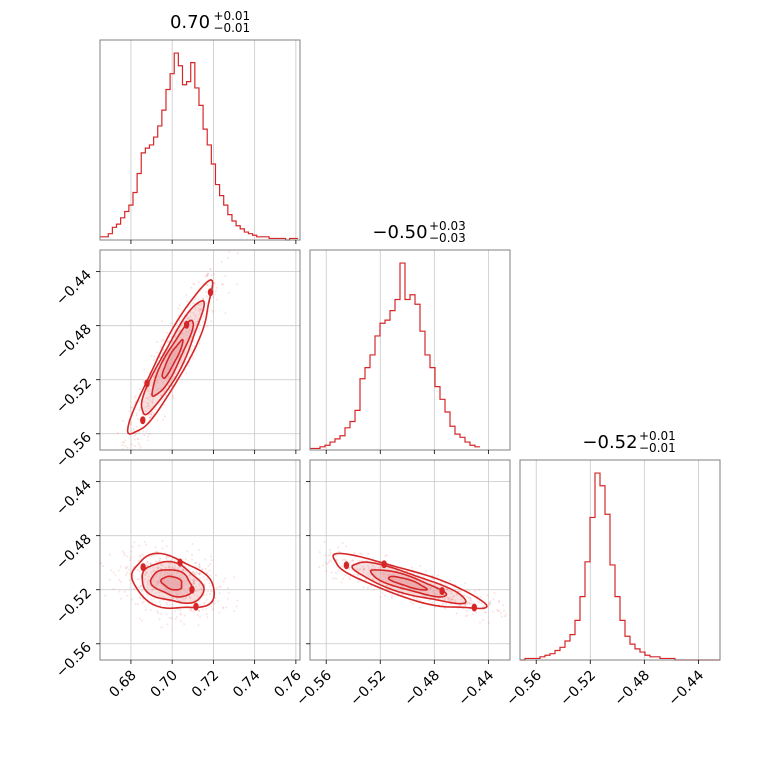 This screenshot has width=760, height=760. What do you see at coordinates (74, 552) in the screenshot?
I see `y-tick-label: −0.48` at bounding box center [74, 552].